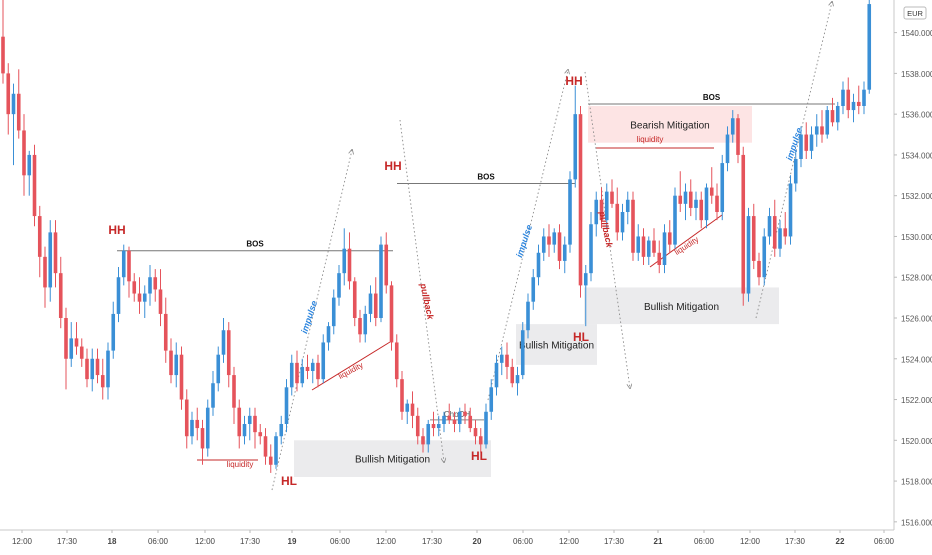 Image resolution: width=932 pixels, height=555 pixels. Describe the element at coordinates (916, 196) in the screenshot. I see `y-tick-label: 1532.000` at that location.